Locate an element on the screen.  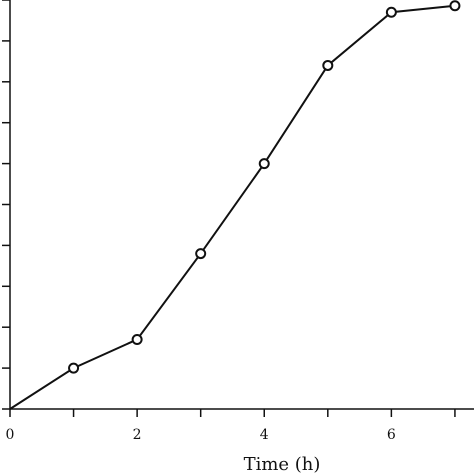
x-tick-label: 2 is located at coordinates (137, 435).